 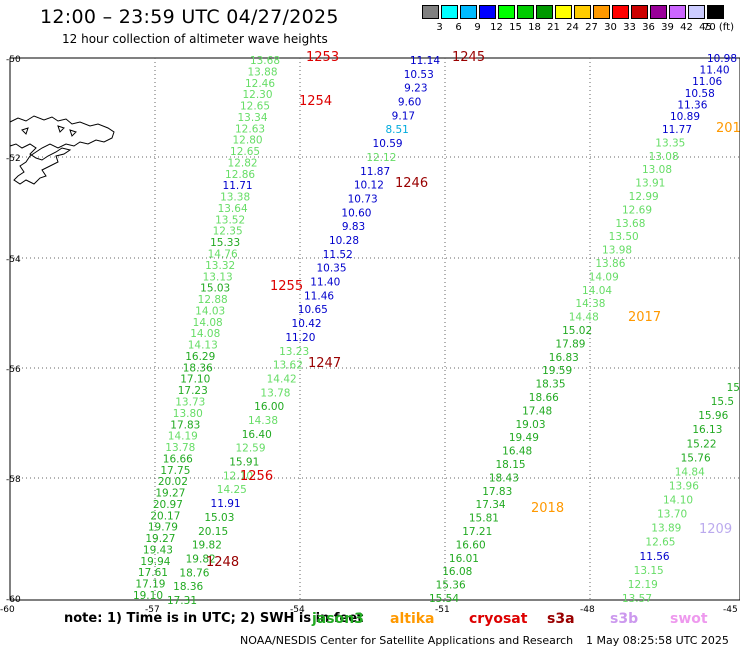 What do you see at coordinates (496, 27) in the screenshot?
I see `legend-level-label: 12` at bounding box center [496, 27].